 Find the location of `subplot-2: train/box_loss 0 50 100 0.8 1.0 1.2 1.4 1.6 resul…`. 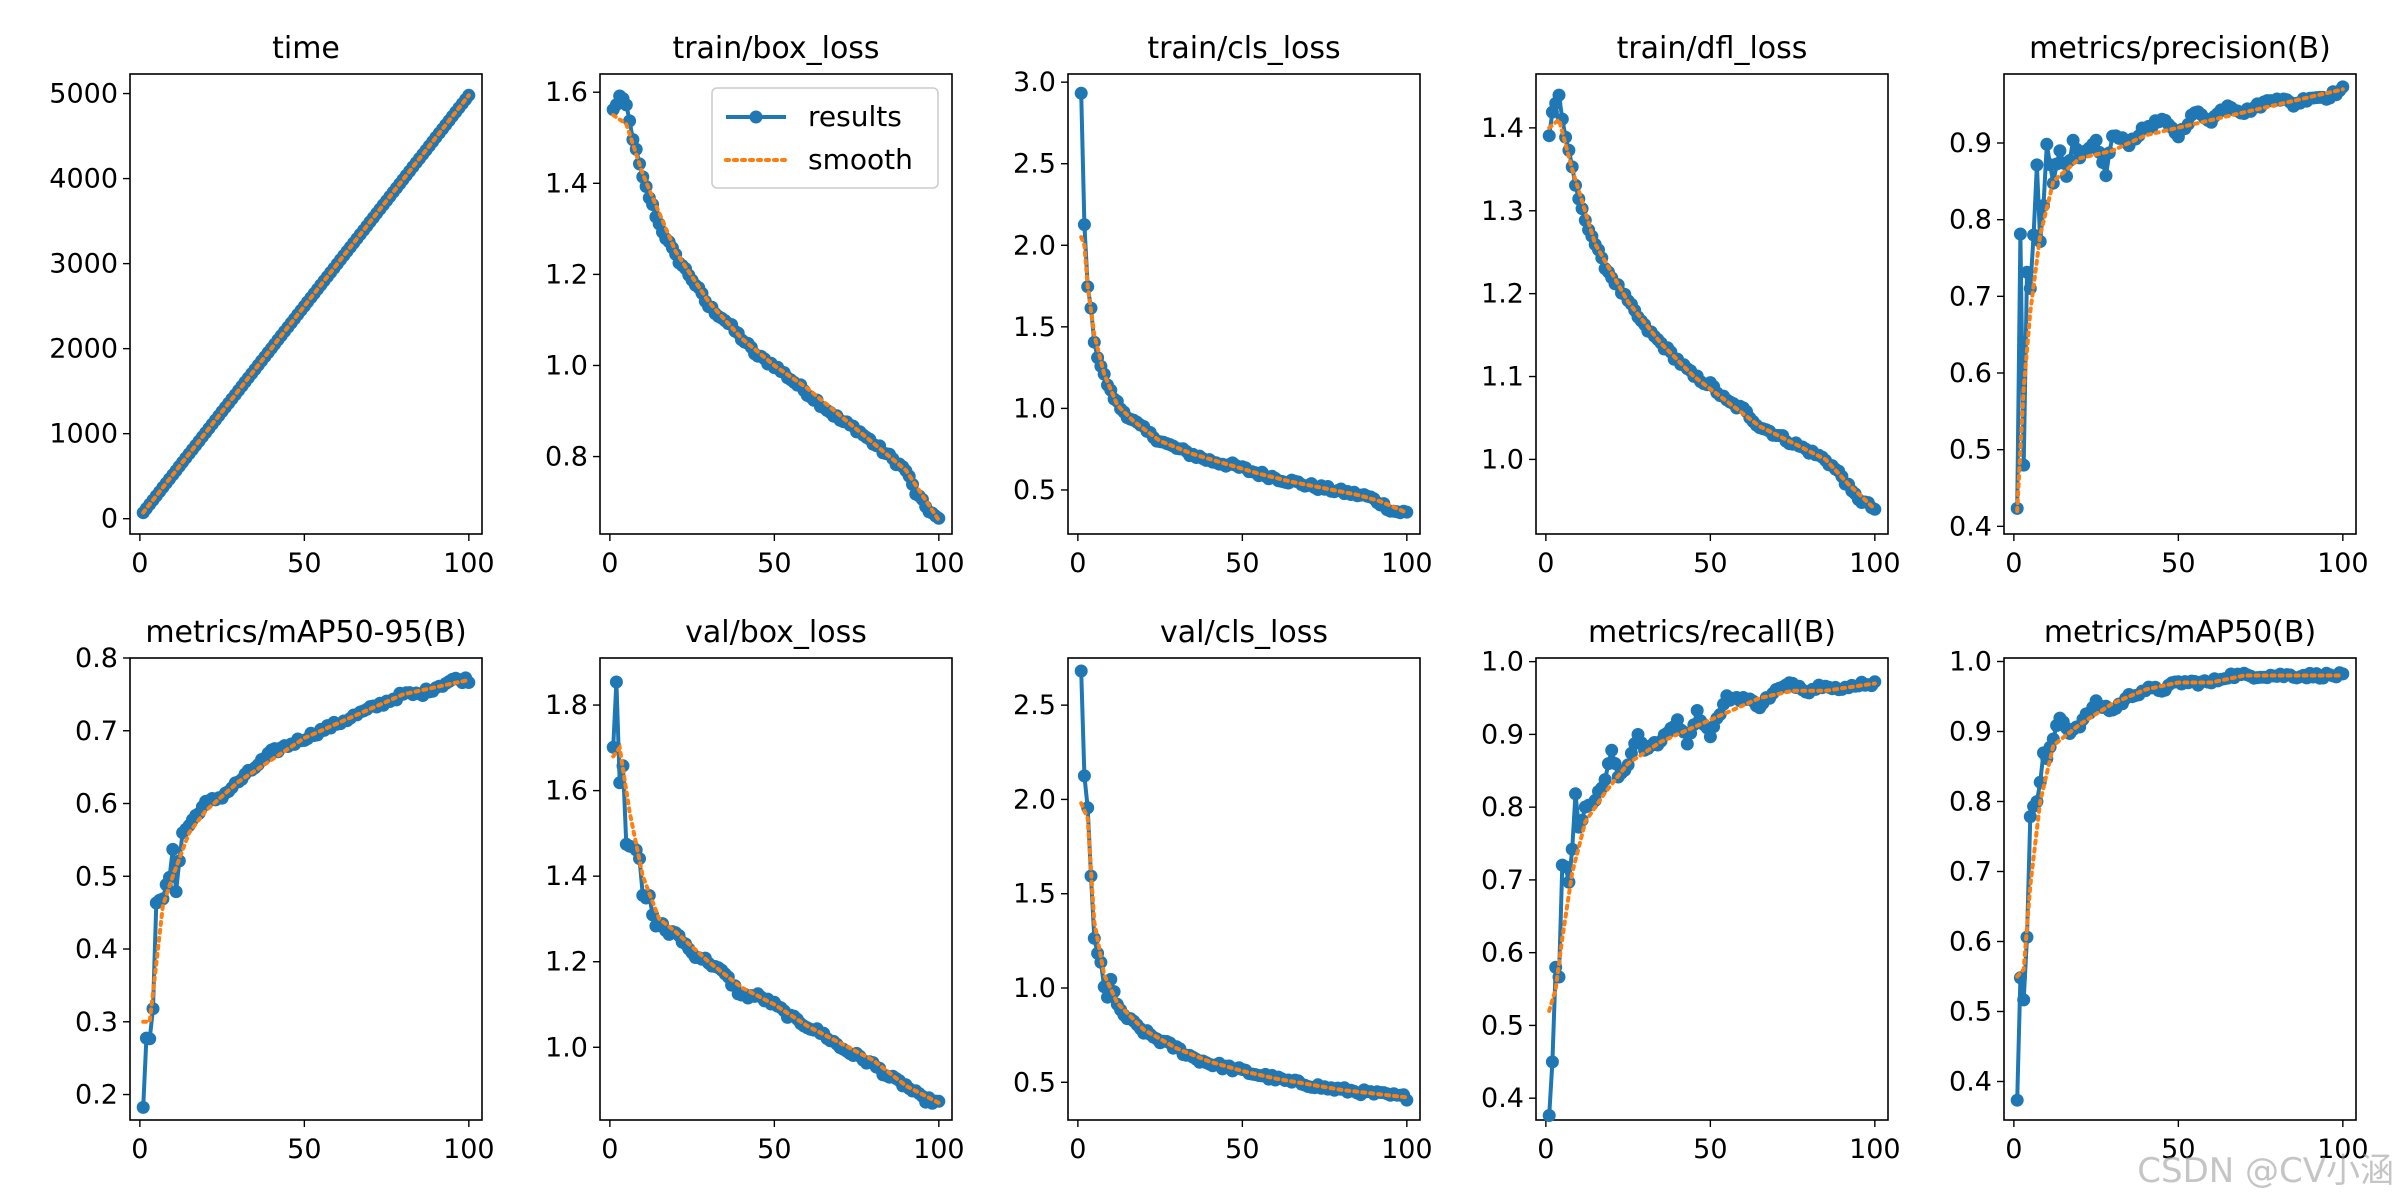

subplot-2: train/box_loss 0 50 100 0.8 1.0 1.2 1.4 1.6 resul… is located at coordinates (755, 305).